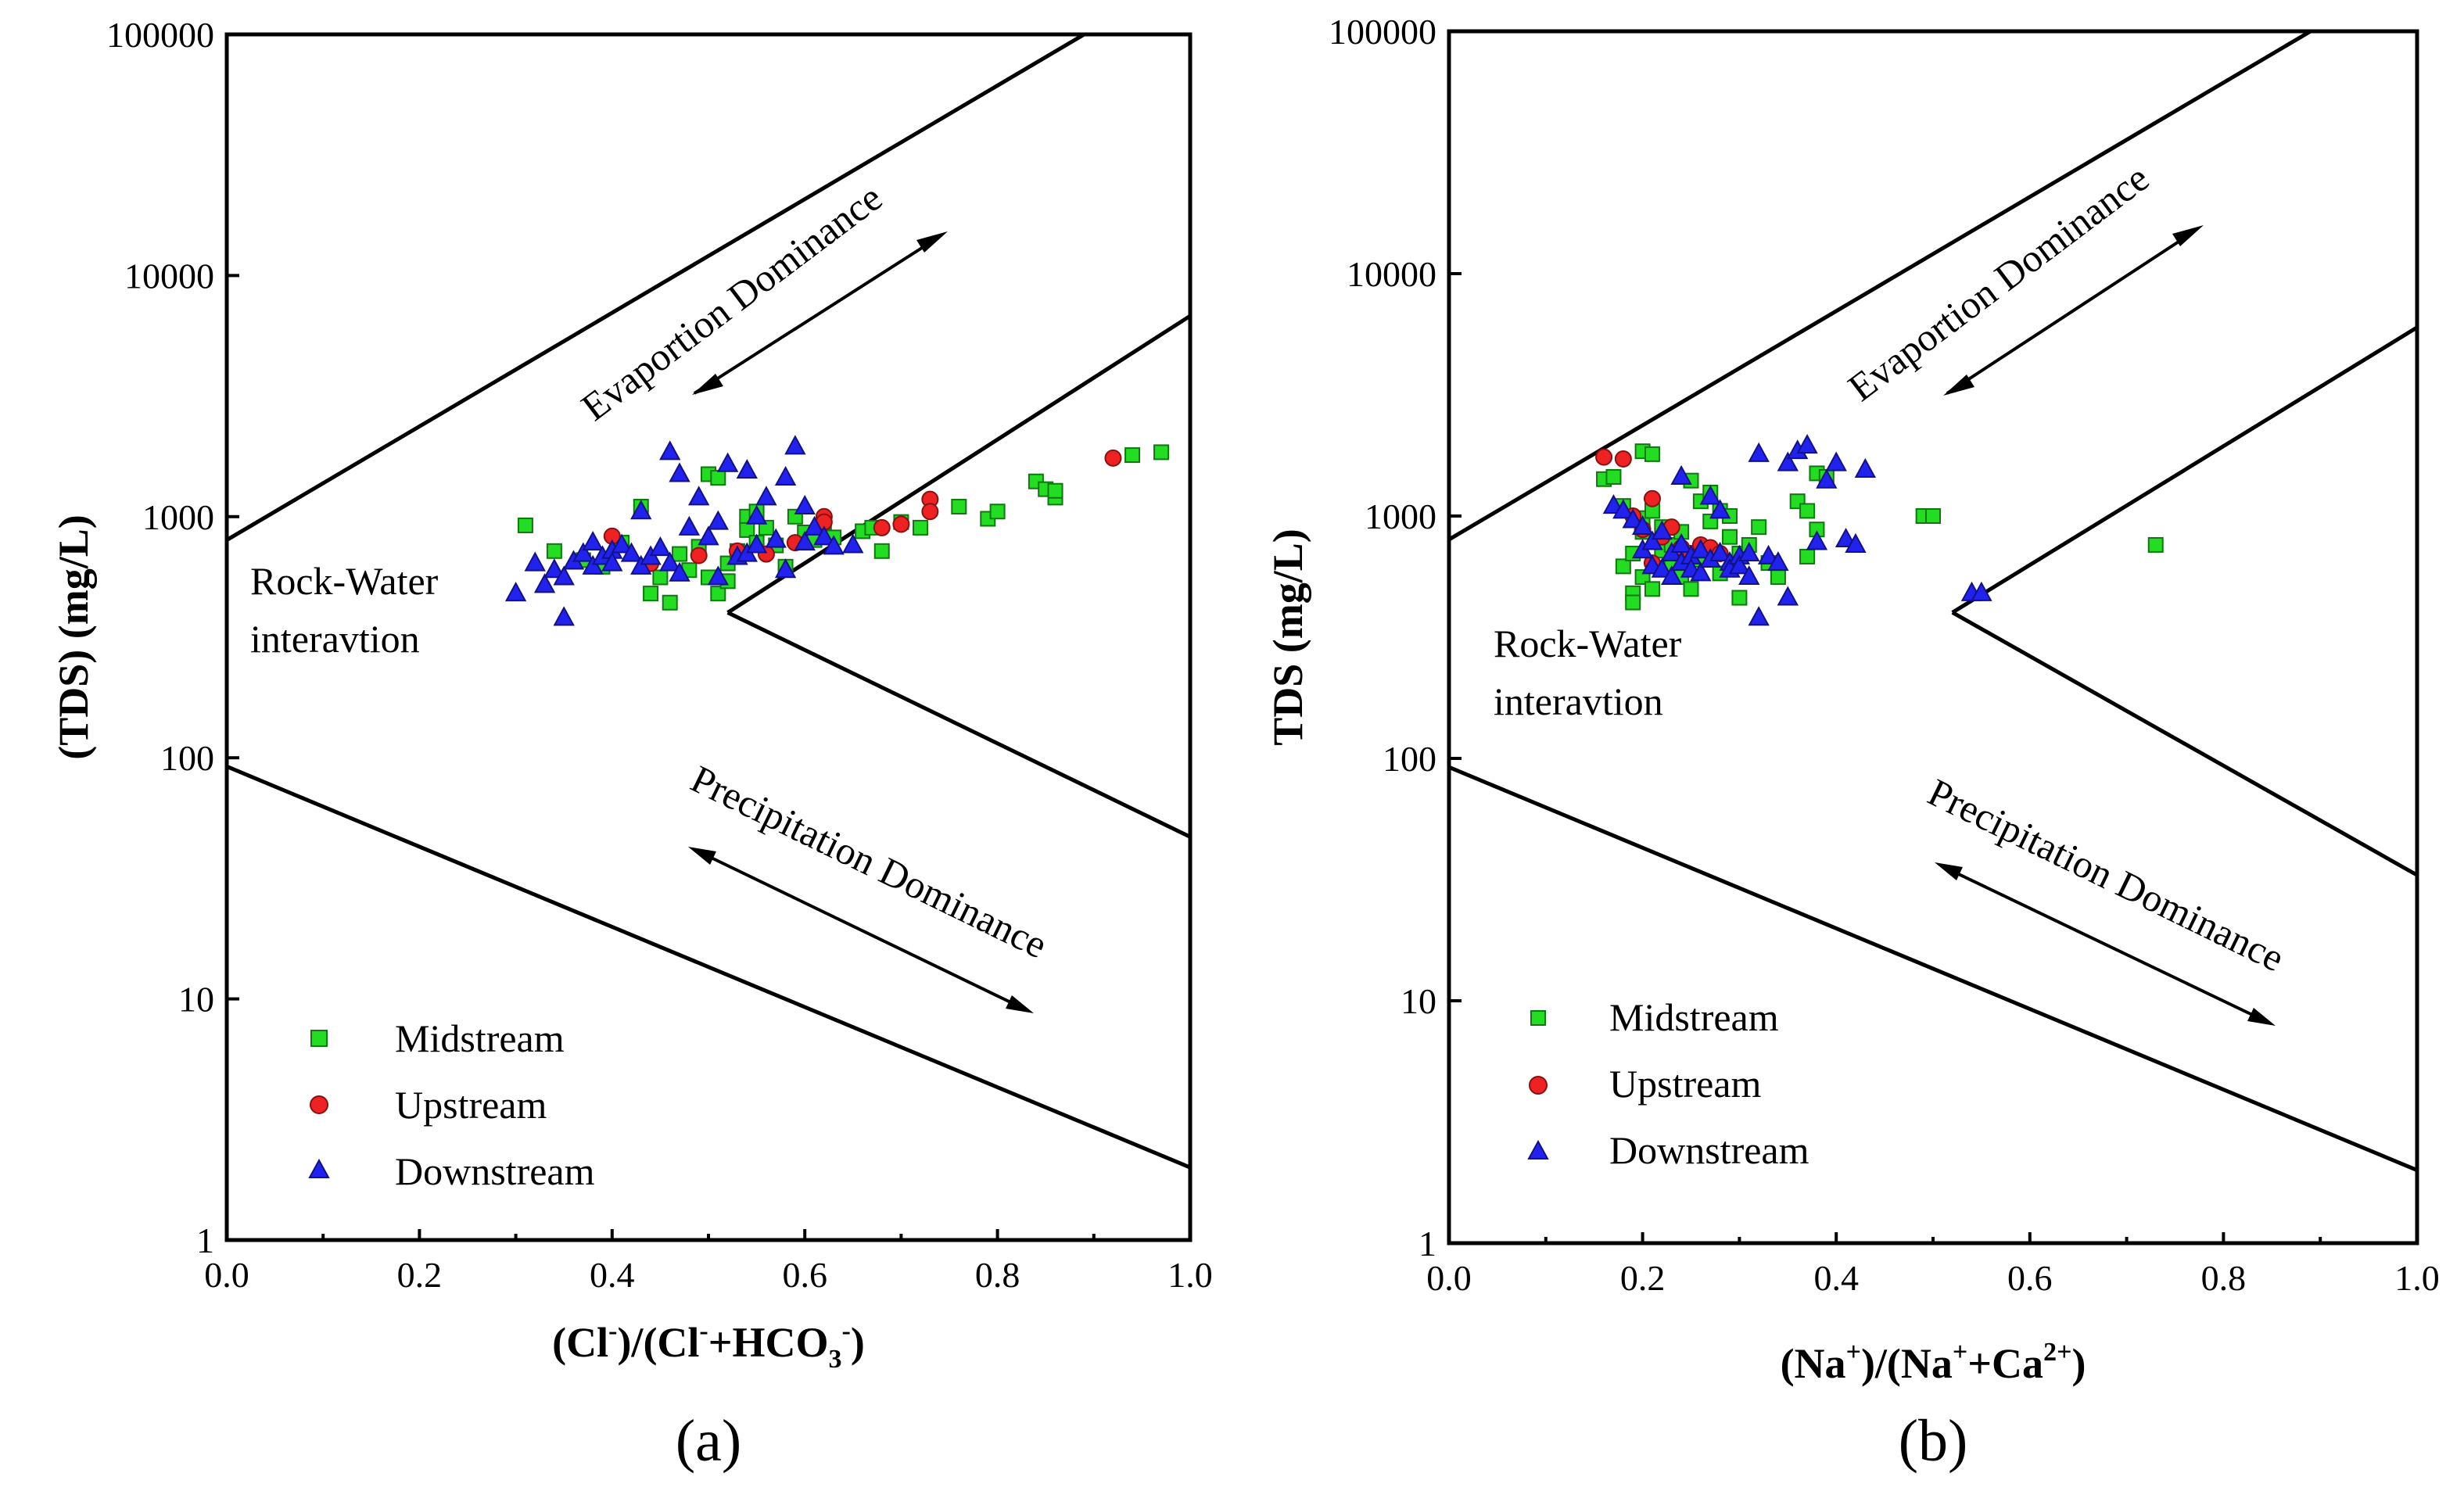 This screenshot has height=1491, width=2464. What do you see at coordinates (495, 1171) in the screenshot?
I see `panel-a-legend-downstream-label: Downstream` at bounding box center [495, 1171].